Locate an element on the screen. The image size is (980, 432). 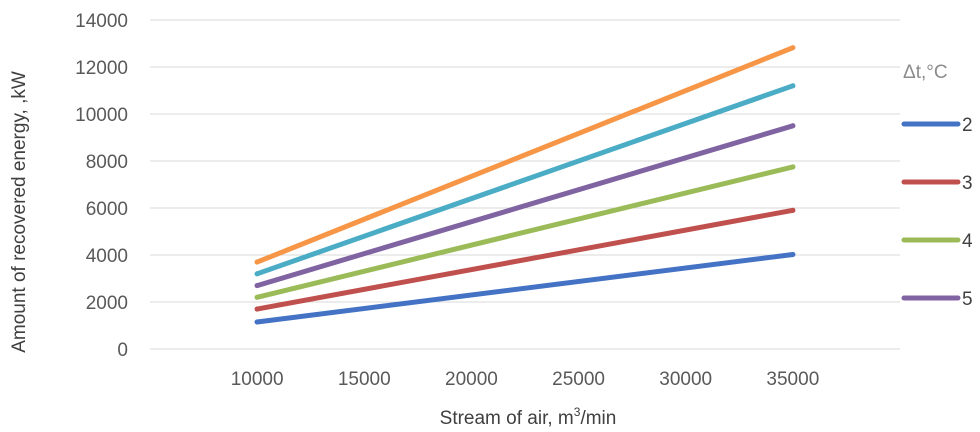
legend-title: Δt,°C is located at coordinates (925, 72).